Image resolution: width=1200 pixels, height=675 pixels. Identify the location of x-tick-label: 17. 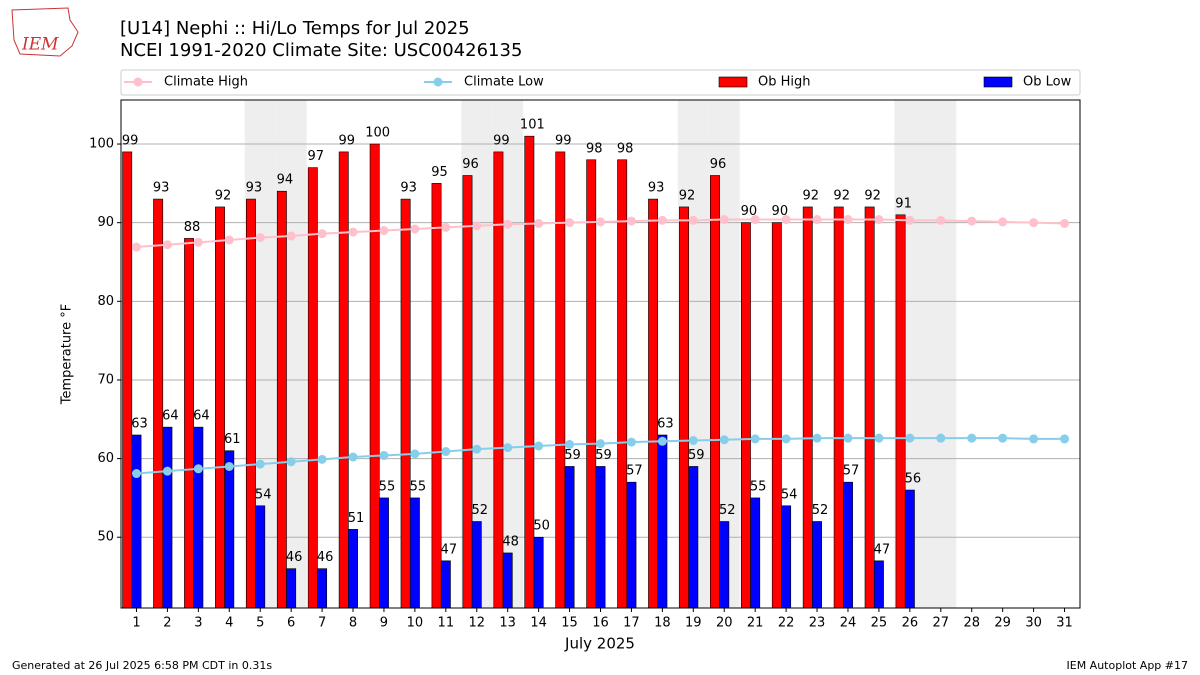
(631, 623).